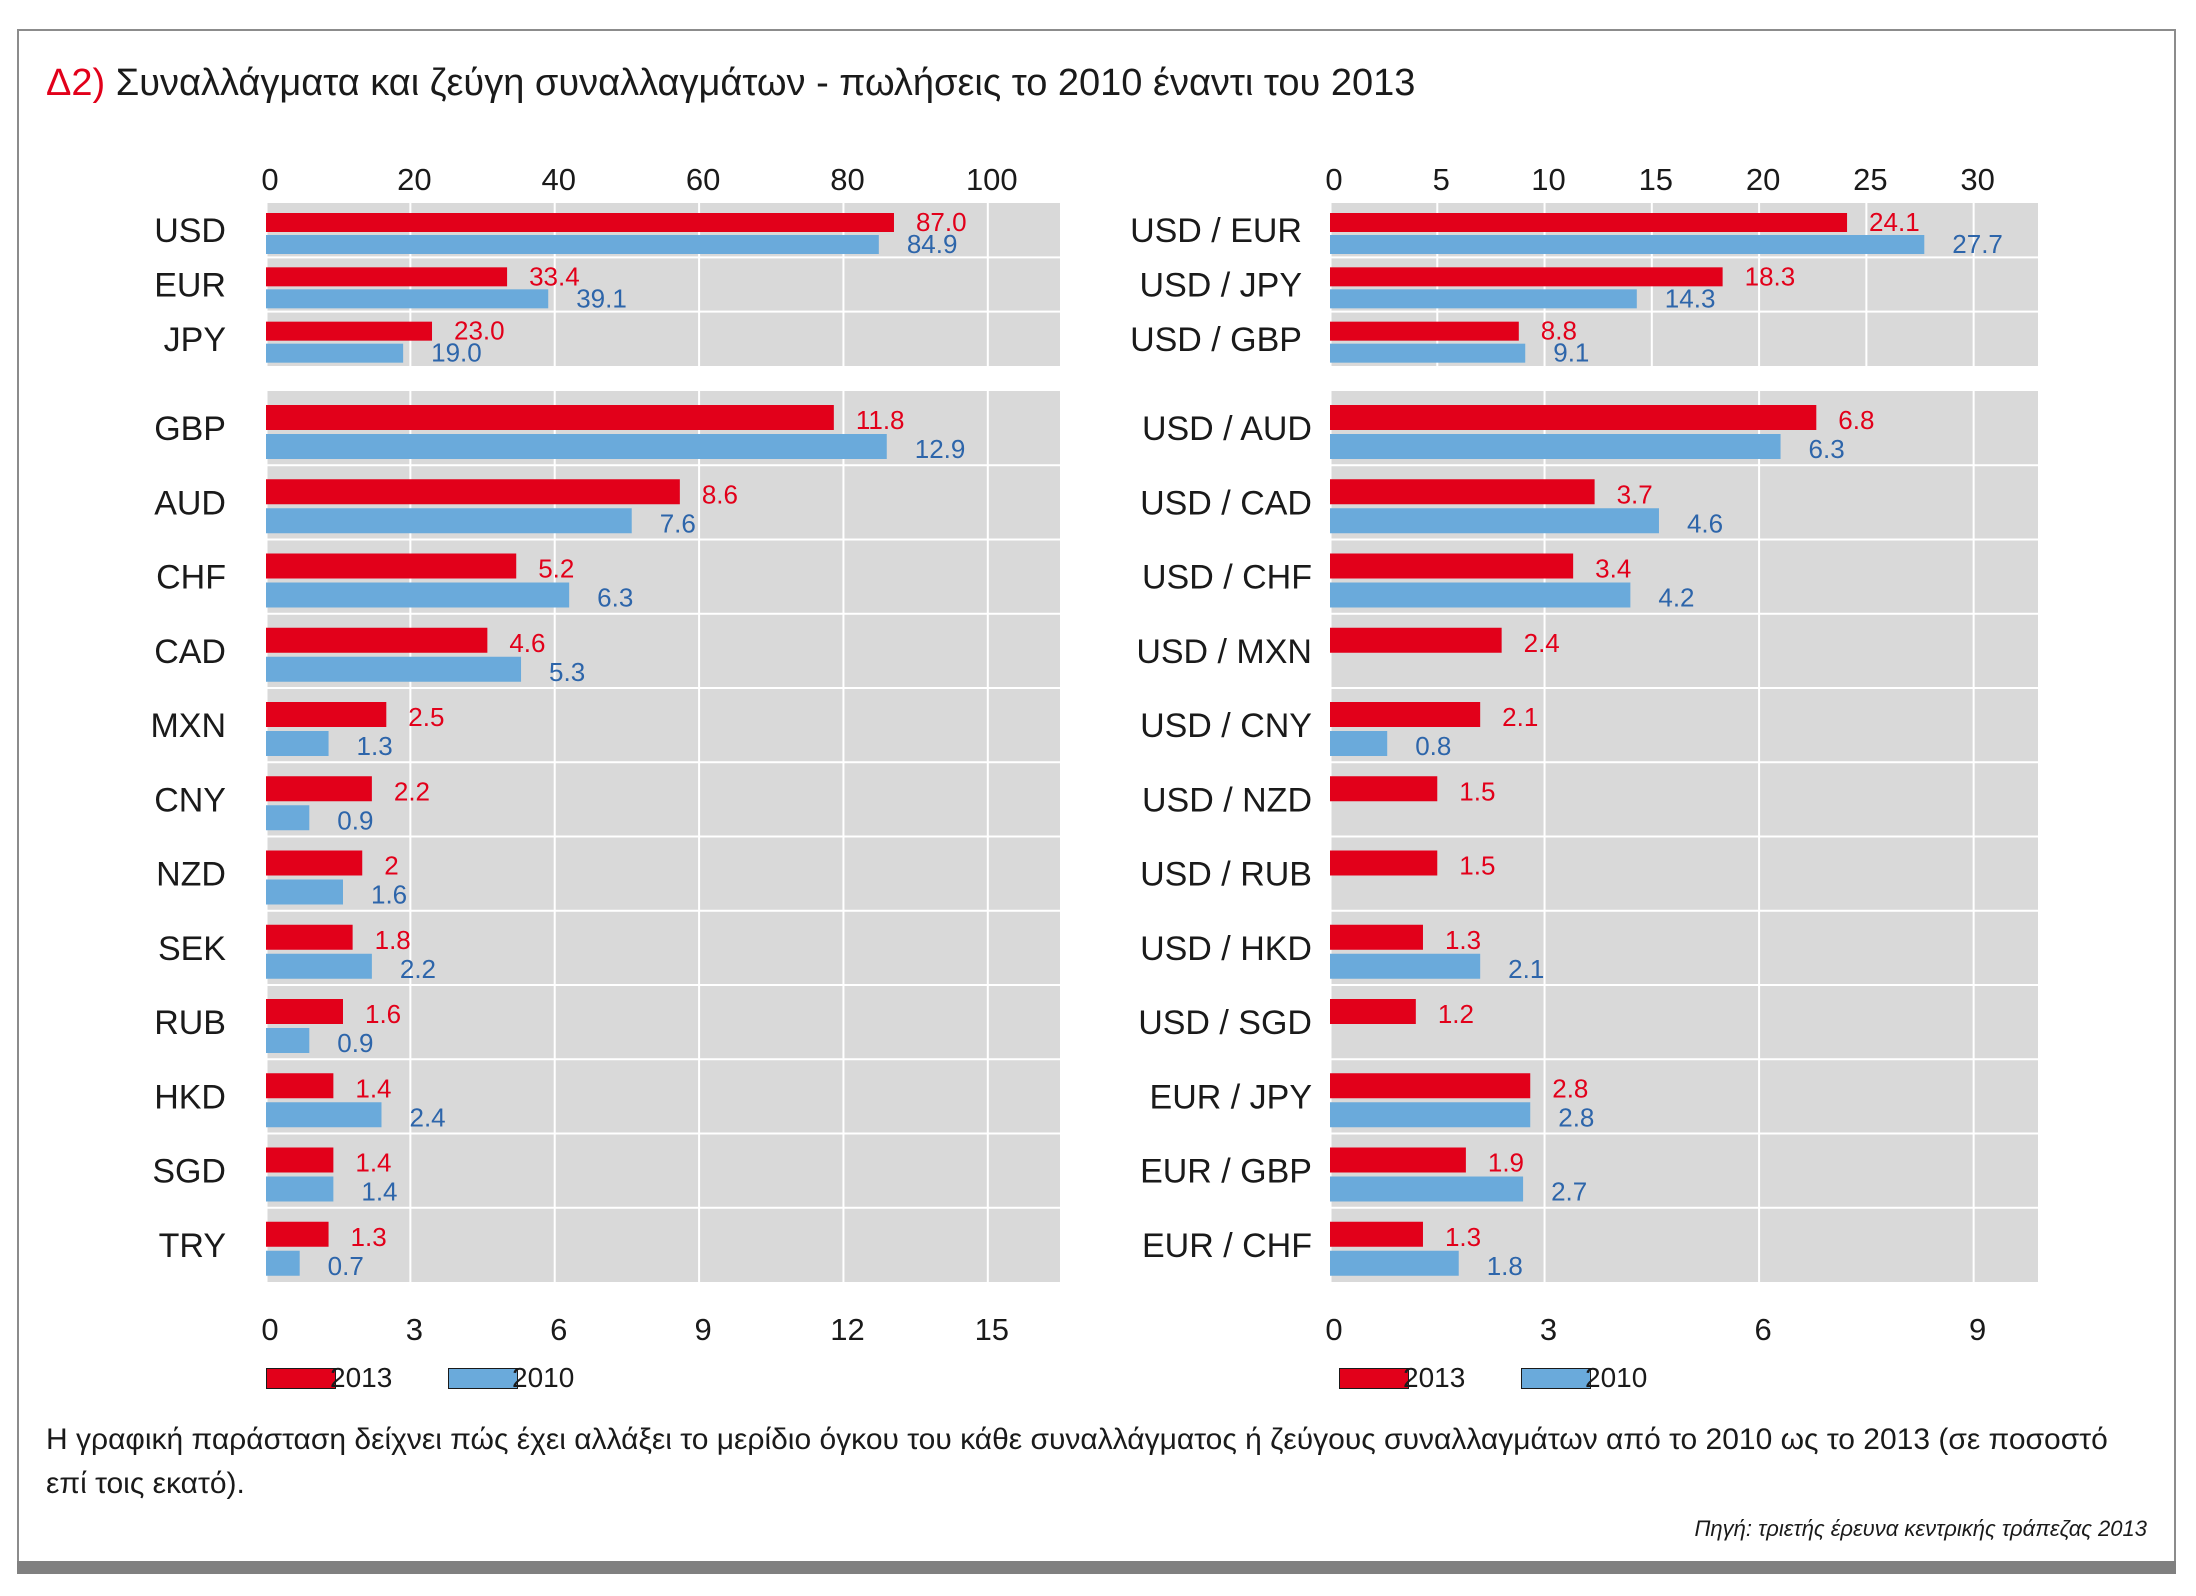 Image resolution: width=2196 pixels, height=1596 pixels. What do you see at coordinates (1616, 1377) in the screenshot?
I see `legend-label-2010: 2010` at bounding box center [1616, 1377].